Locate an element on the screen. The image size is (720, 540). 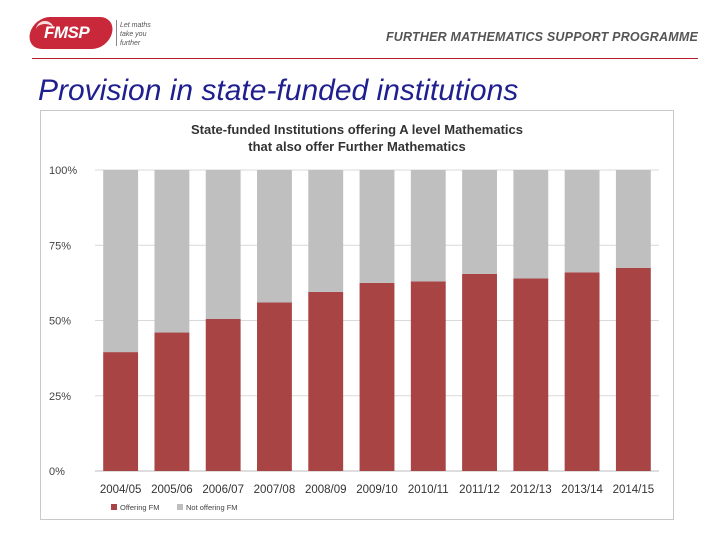
x-tick-label: 2009/10 is located at coordinates (377, 490).